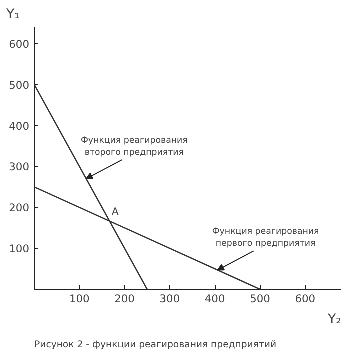 This screenshot has width=355, height=355. I want to click on annotation: Функция реагирования первого предприятия, so click(266, 238).